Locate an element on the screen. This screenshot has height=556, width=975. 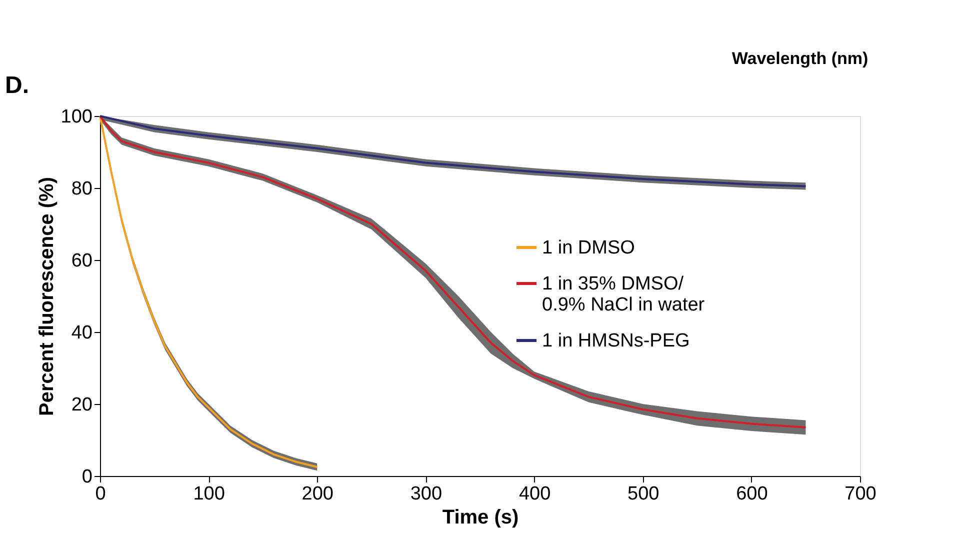
legend-label: 1 in HMSNs-PEG is located at coordinates (616, 341).